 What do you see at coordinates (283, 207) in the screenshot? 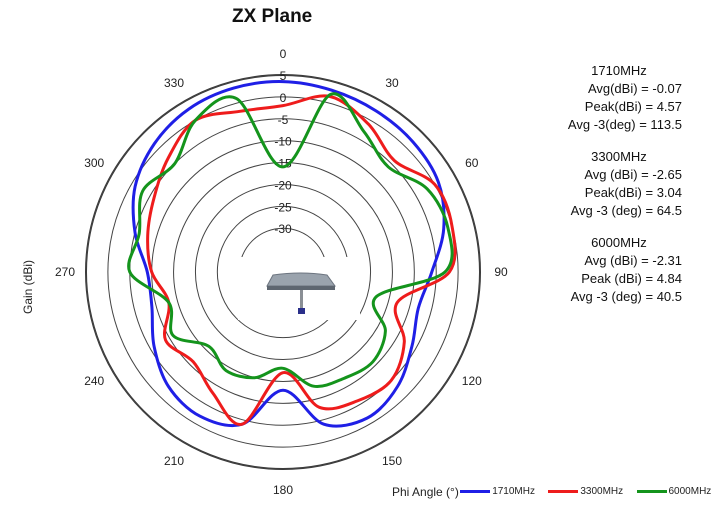
I see `radial-tick-label: -25` at bounding box center [283, 207].